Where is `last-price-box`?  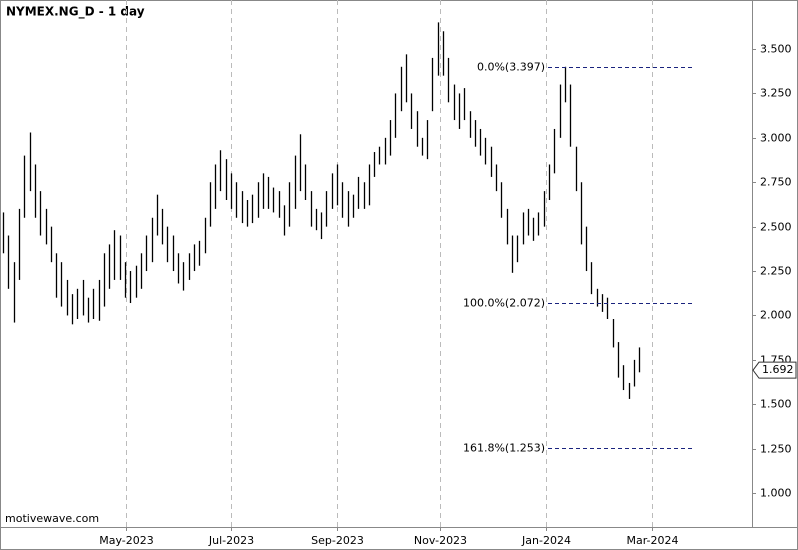
last-price-box is located at coordinates (774, 370).